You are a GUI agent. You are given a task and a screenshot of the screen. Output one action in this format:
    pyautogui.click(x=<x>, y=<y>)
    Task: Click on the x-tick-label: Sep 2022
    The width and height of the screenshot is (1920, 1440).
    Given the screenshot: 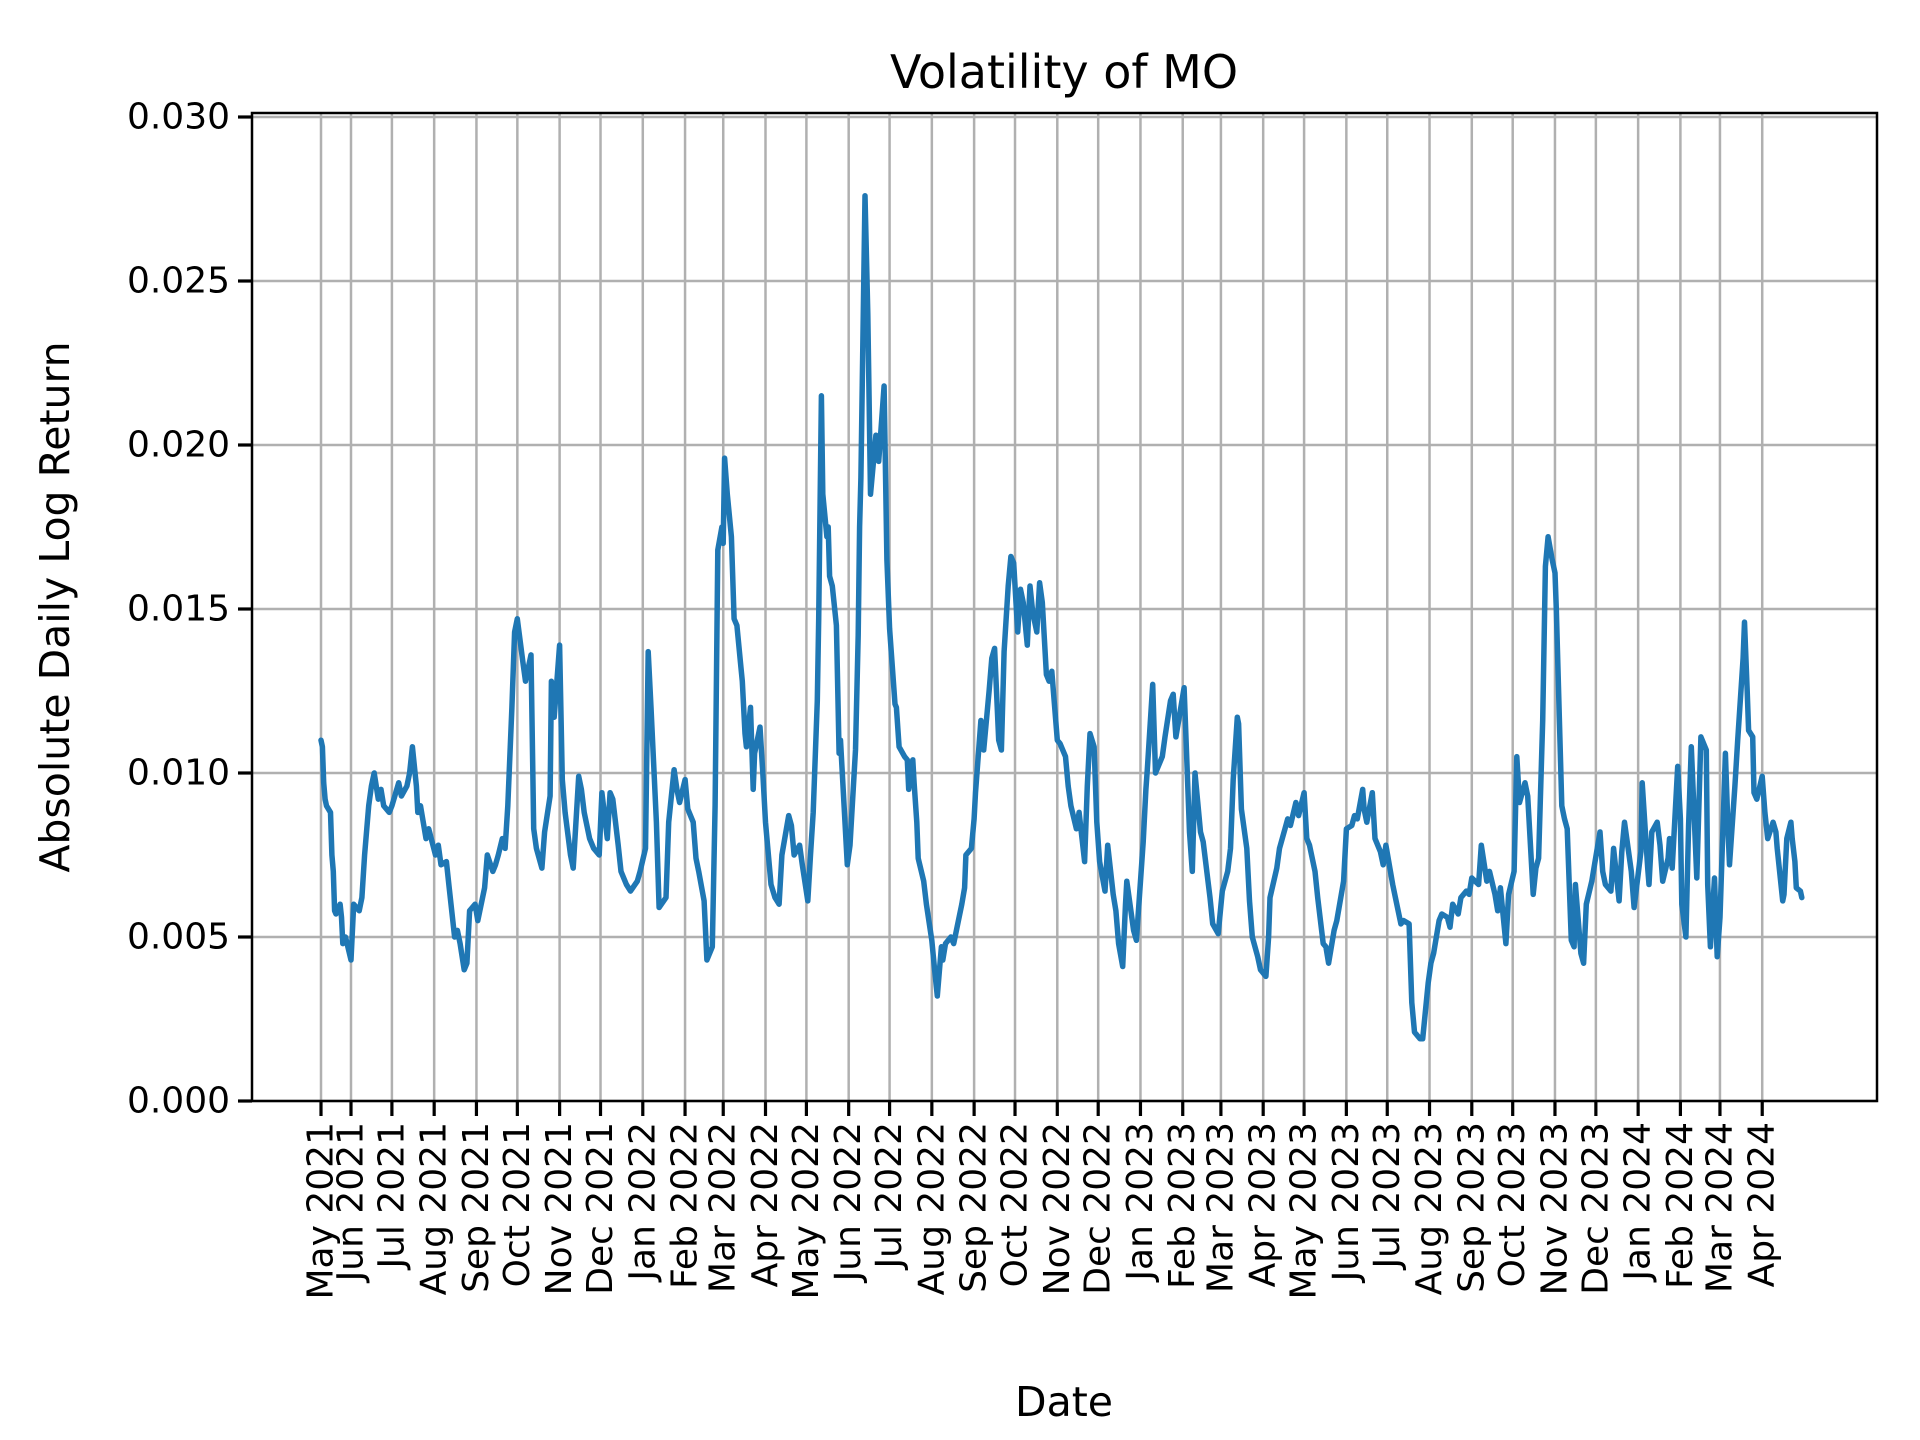 What is the action you would take?
    pyautogui.click(x=974, y=1207)
    